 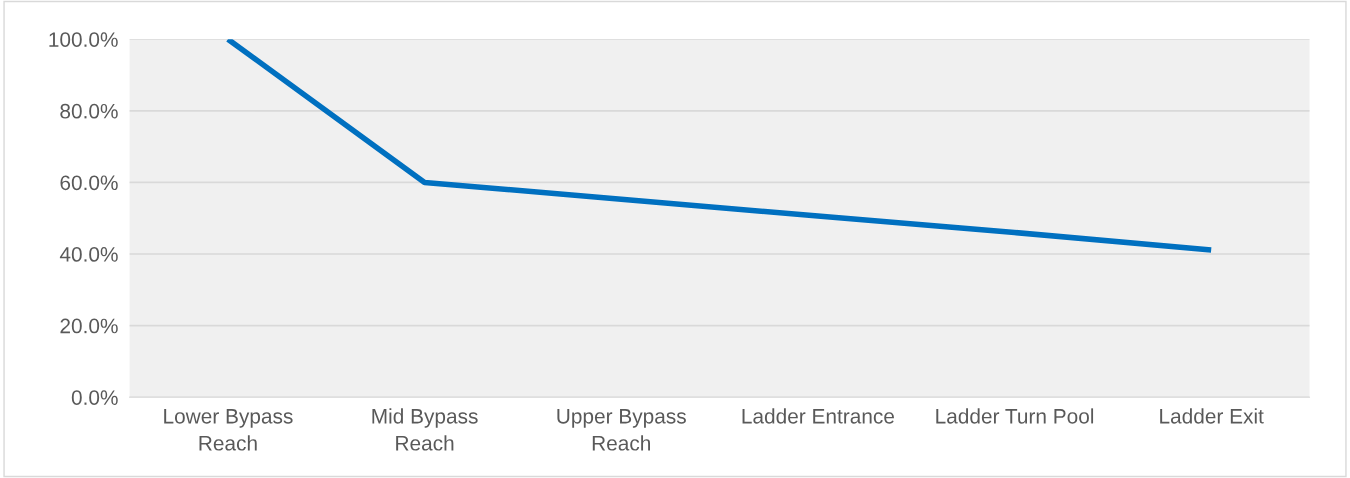 I want to click on x-tick-label: Upper Bypass Reach, so click(x=621, y=430).